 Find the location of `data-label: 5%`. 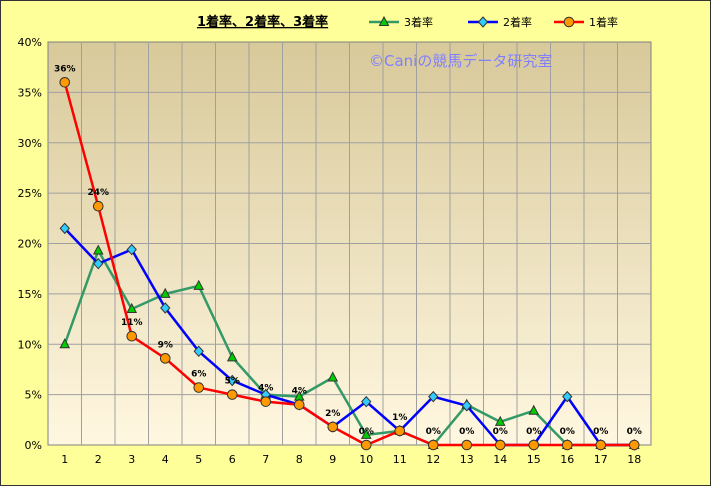

data-label: 5% is located at coordinates (232, 382).